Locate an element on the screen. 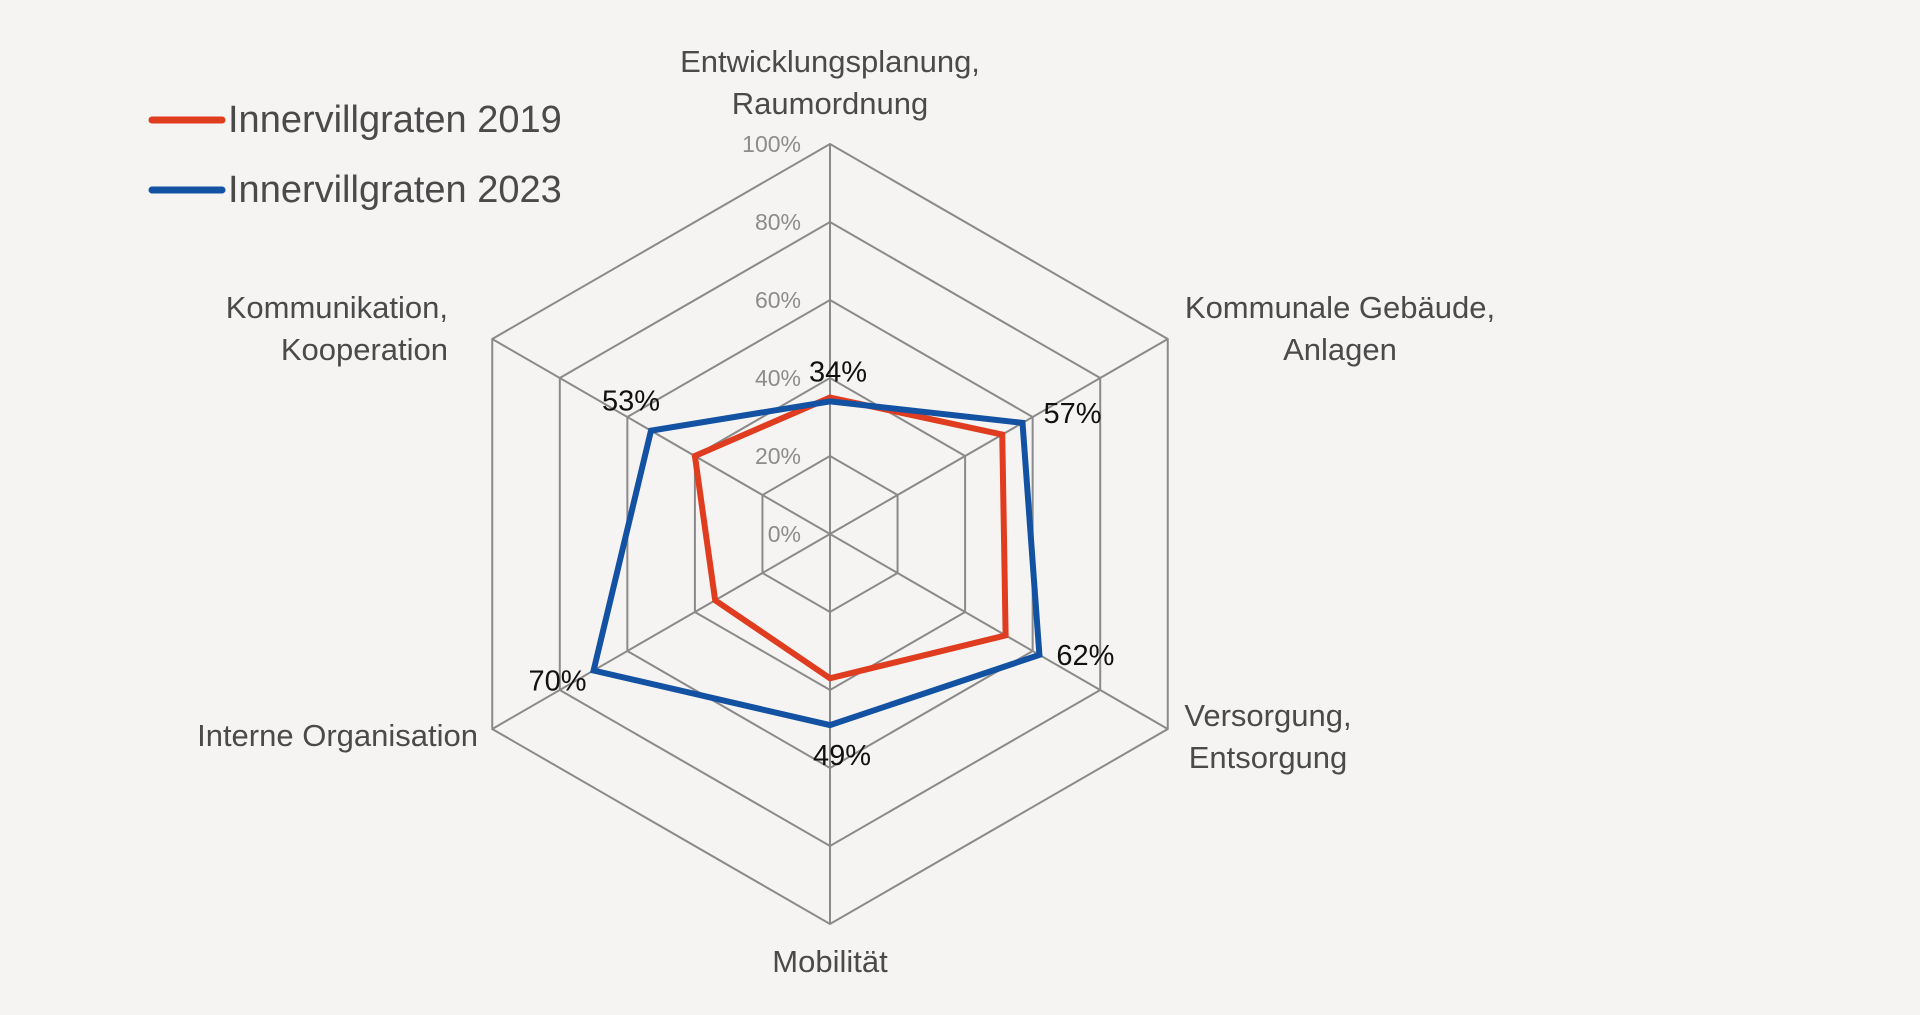 The height and width of the screenshot is (1015, 1920). radial-tick-labels: 0% 20% 40% 60% 80% 100% is located at coordinates (771, 339).